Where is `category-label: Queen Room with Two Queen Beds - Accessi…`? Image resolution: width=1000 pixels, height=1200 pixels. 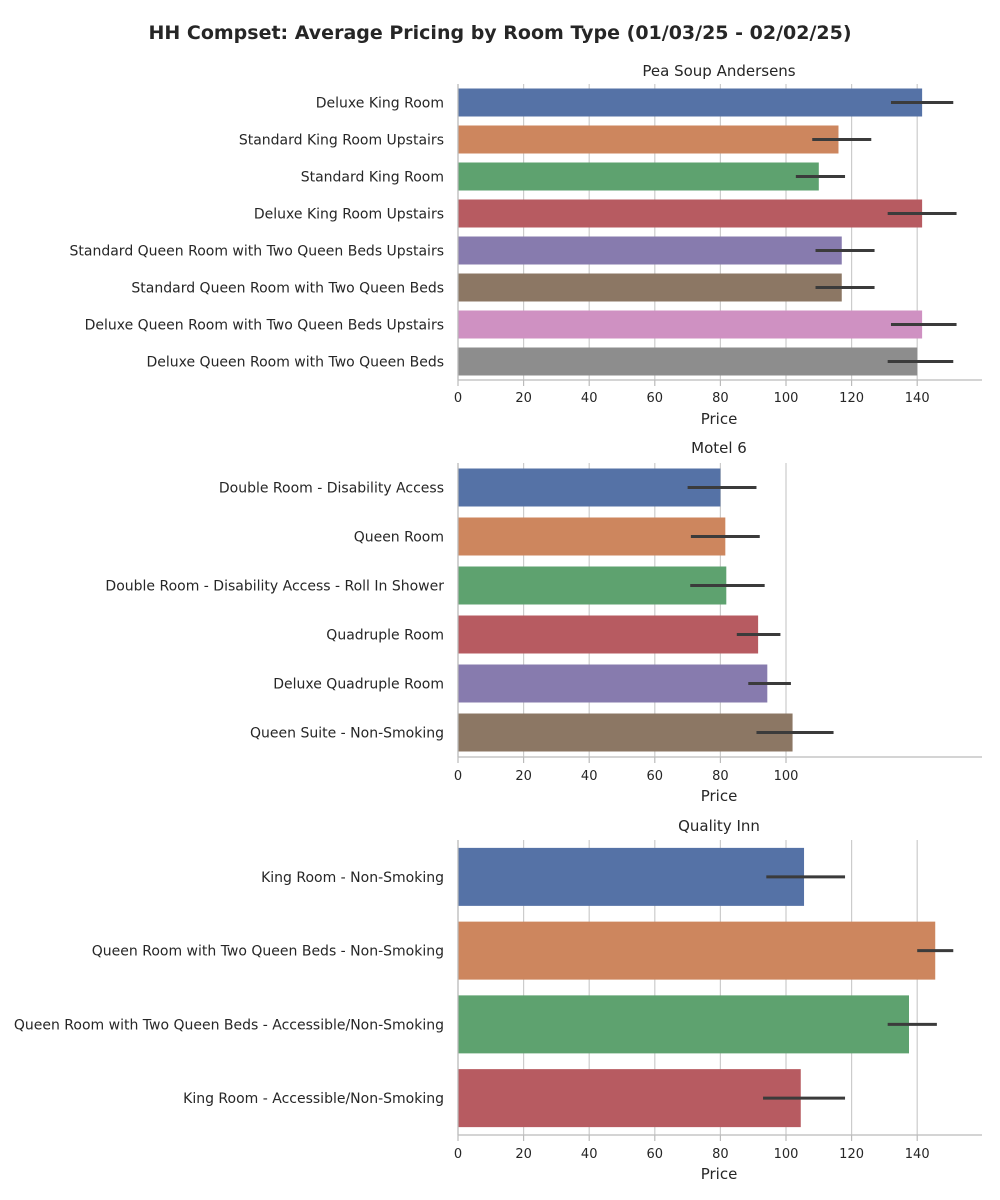
category-label: Queen Room with Two Queen Beds - Accessi… is located at coordinates (229, 1025).